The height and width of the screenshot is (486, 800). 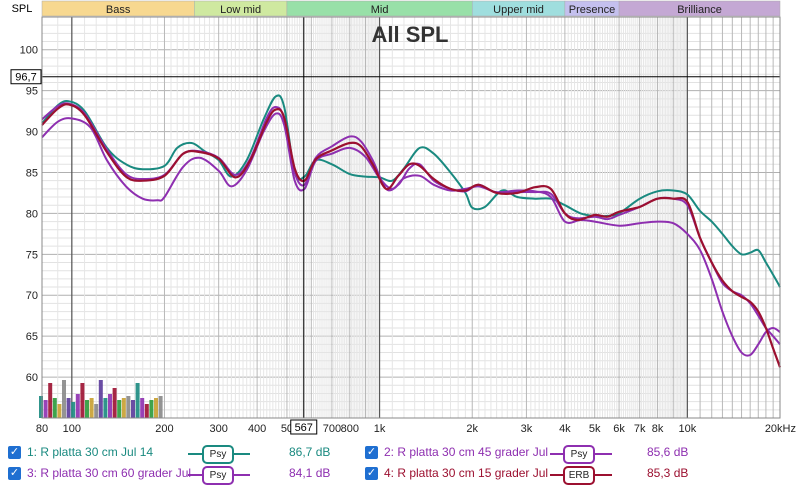 What do you see at coordinates (466, 473) in the screenshot?
I see `legend-label: 4: R platta 30 cm 15 grader Jul` at bounding box center [466, 473].